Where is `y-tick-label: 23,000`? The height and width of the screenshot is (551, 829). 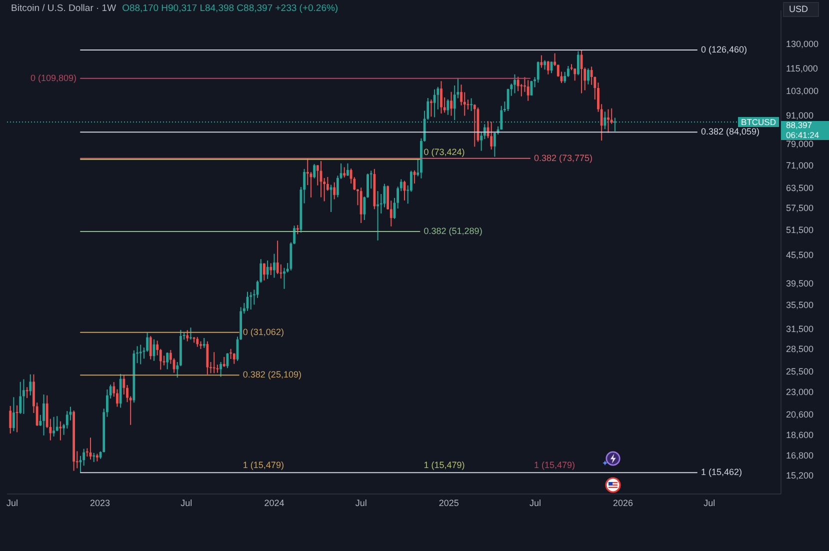 y-tick-label: 23,000 is located at coordinates (800, 392).